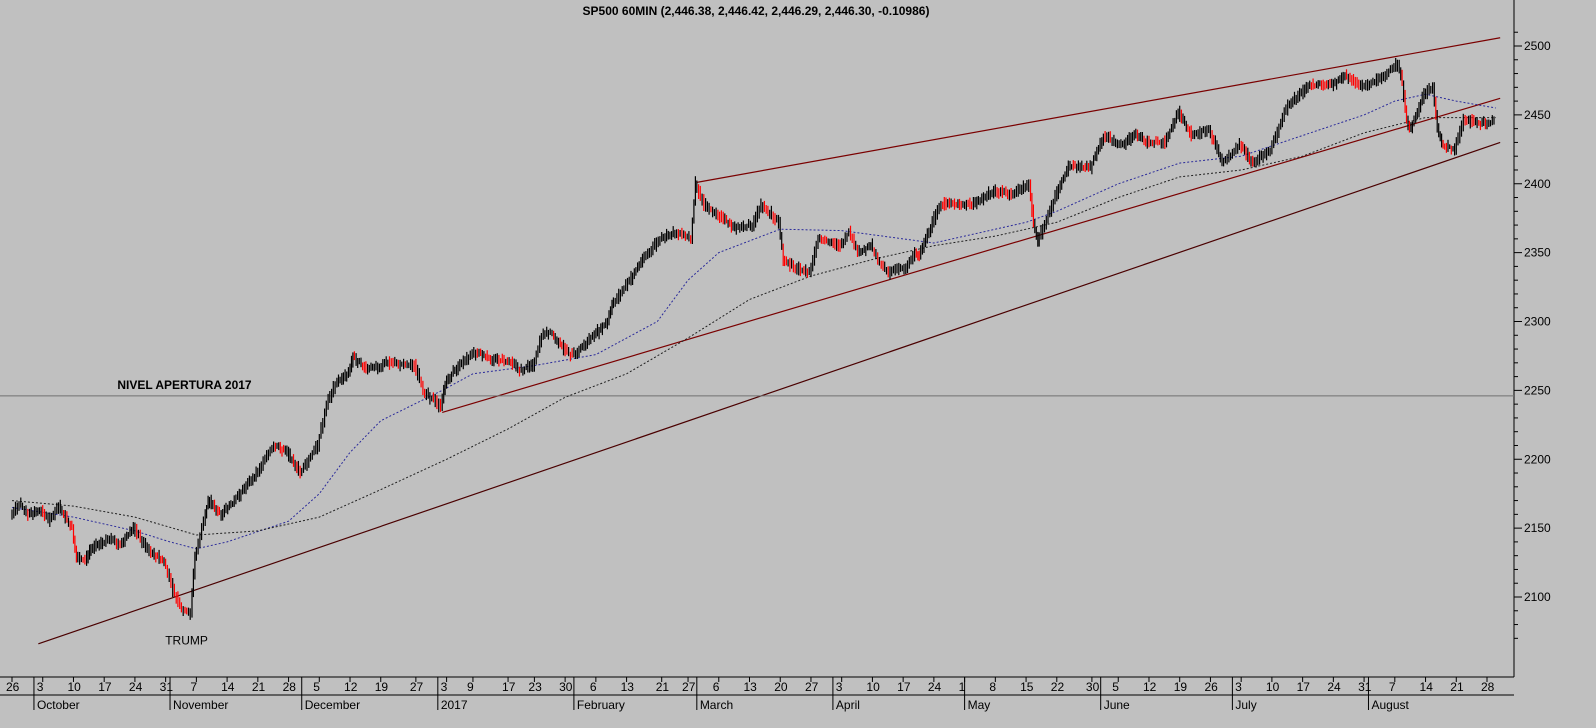 Image resolution: width=1596 pixels, height=728 pixels. Describe the element at coordinates (1537, 184) in the screenshot. I see `y-tick-label: 2400` at that location.